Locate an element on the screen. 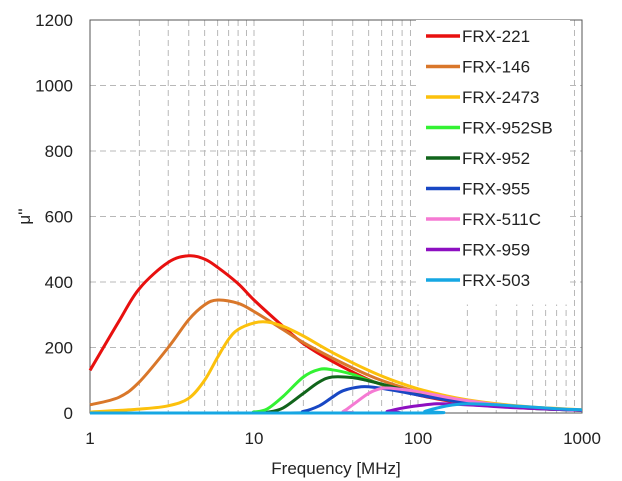  x-tick-label: 1 is located at coordinates (89, 438).